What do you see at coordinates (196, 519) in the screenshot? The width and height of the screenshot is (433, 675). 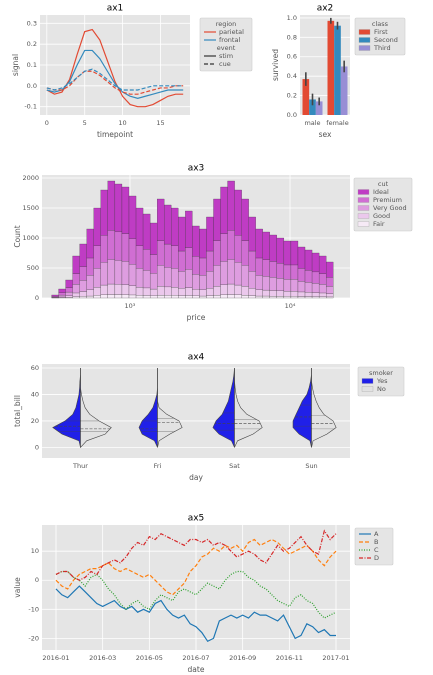 I see `chart-title: ax5` at bounding box center [196, 519].